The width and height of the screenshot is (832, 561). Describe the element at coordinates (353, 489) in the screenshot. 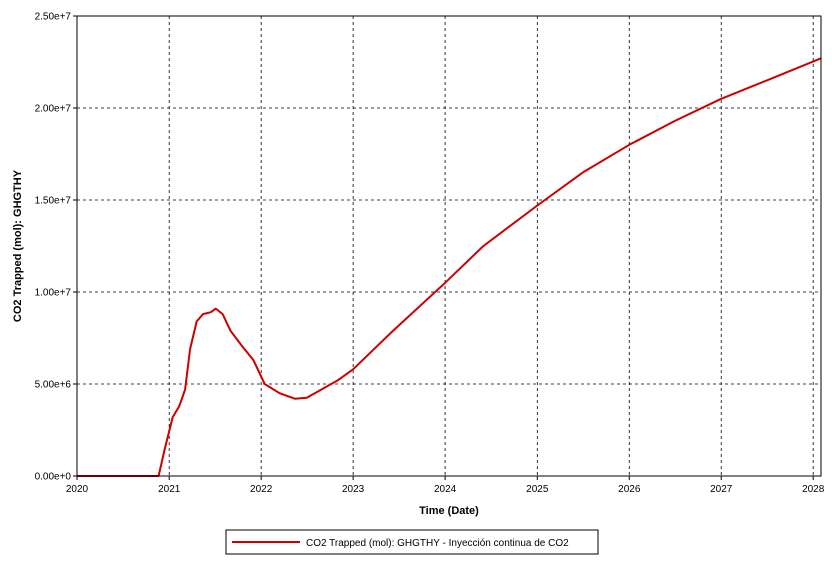

I see `x-tick-label: 2023` at that location.